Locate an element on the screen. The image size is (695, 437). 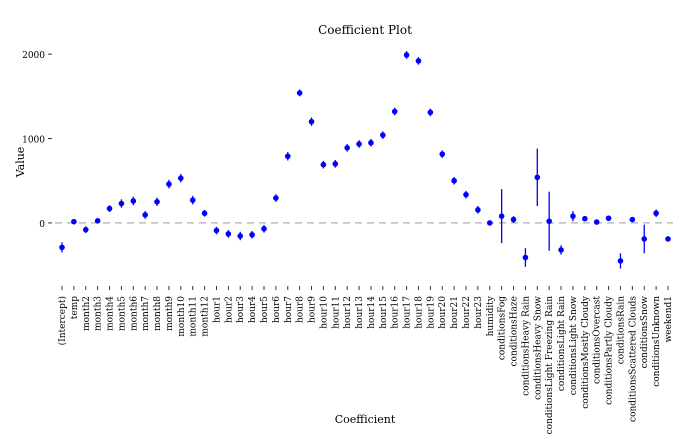
x-tick-label-51: weekend1 is located at coordinates (669, 319).